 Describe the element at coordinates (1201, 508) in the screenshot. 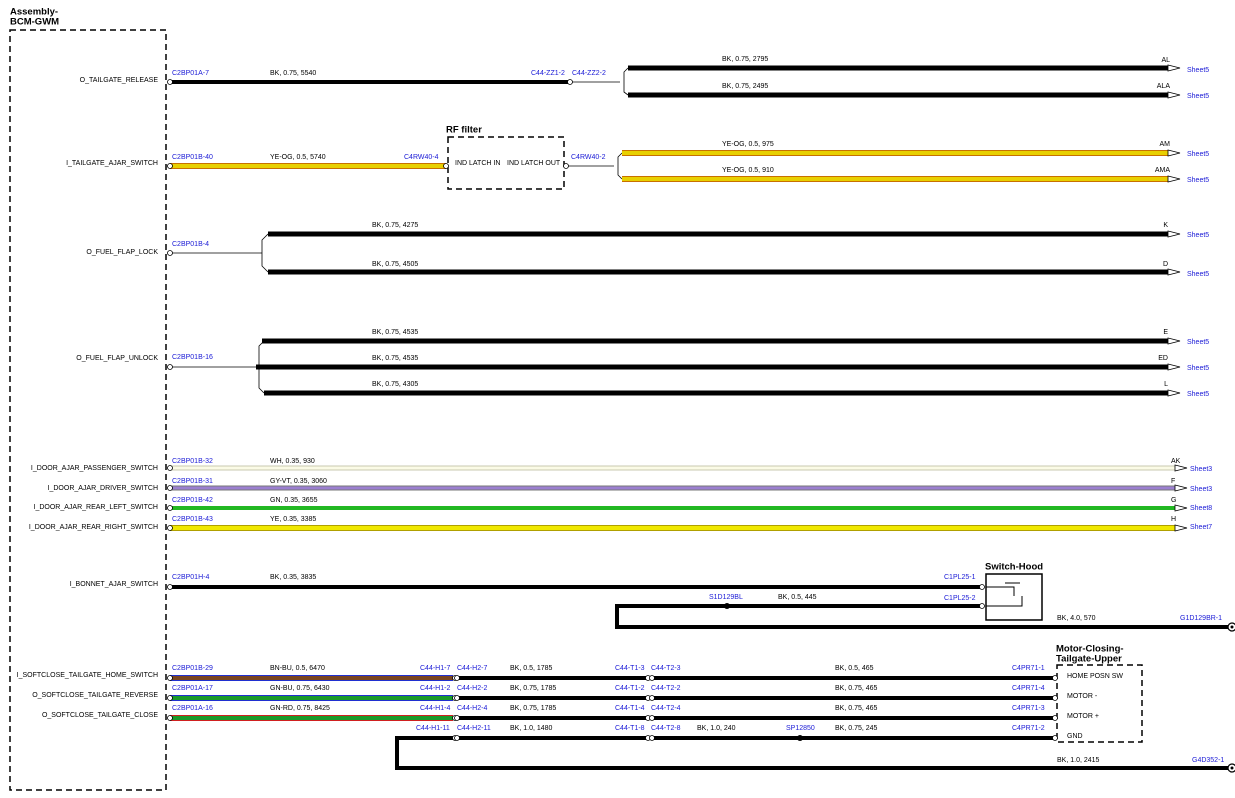

I see `connector-label: Sheet8` at that location.